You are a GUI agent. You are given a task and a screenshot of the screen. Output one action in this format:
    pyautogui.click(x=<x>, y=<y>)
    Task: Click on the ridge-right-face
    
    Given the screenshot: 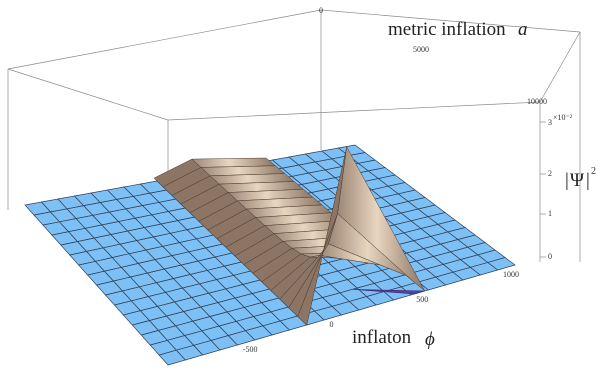 What is the action you would take?
    pyautogui.click(x=381, y=219)
    